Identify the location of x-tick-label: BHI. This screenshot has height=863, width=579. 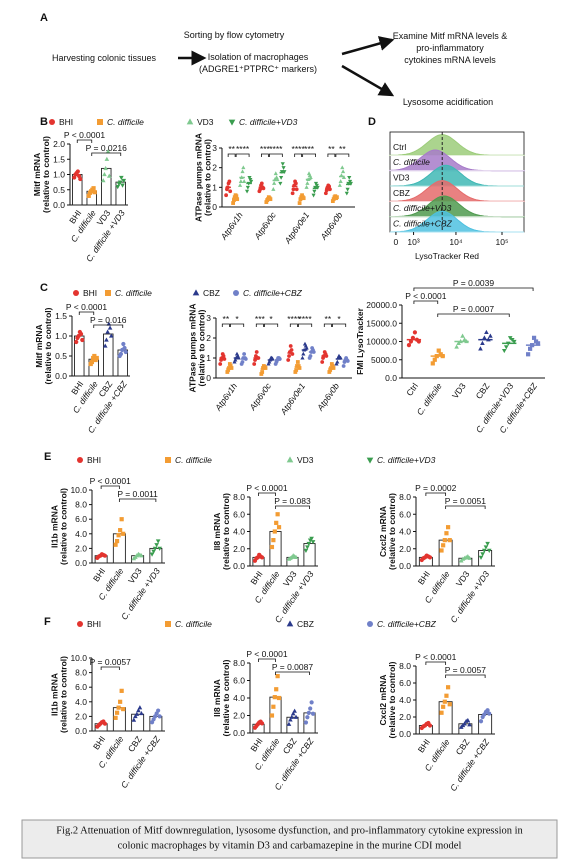
(424, 745).